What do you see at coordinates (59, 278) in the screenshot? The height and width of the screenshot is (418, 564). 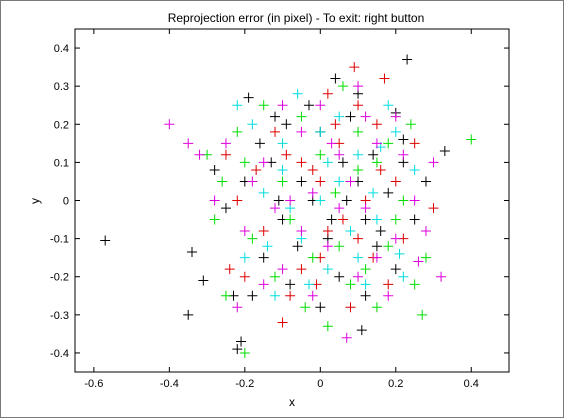 I see `y-tick-label: -0.2` at bounding box center [59, 278].